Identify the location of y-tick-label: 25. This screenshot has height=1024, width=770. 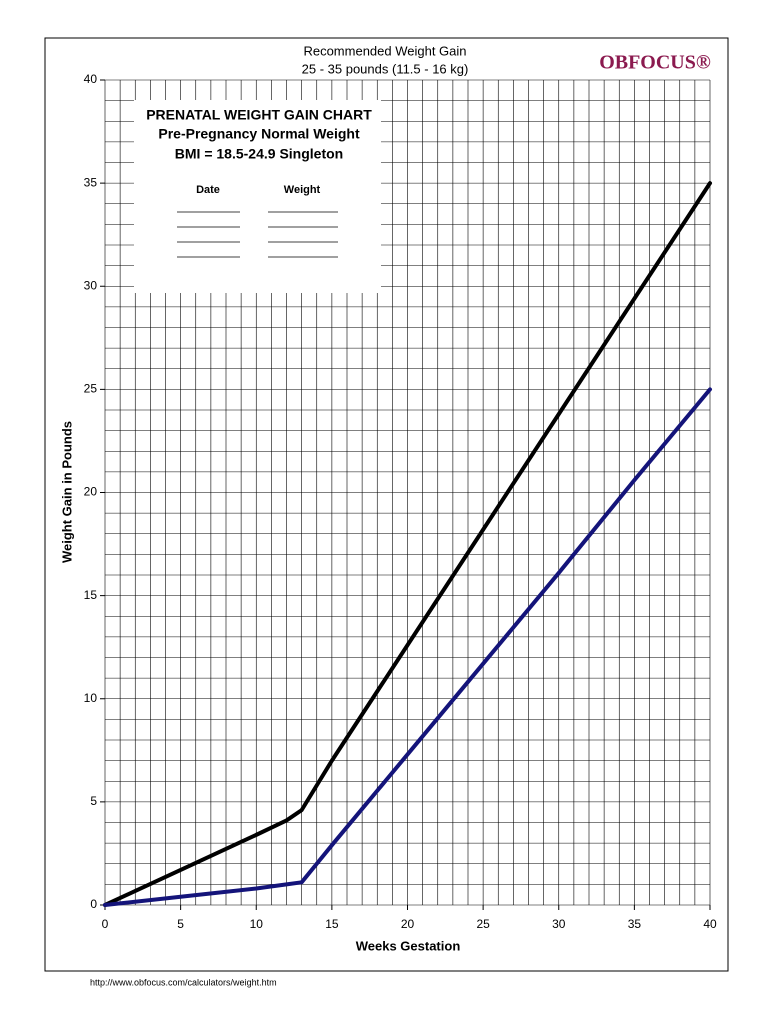
(91, 389).